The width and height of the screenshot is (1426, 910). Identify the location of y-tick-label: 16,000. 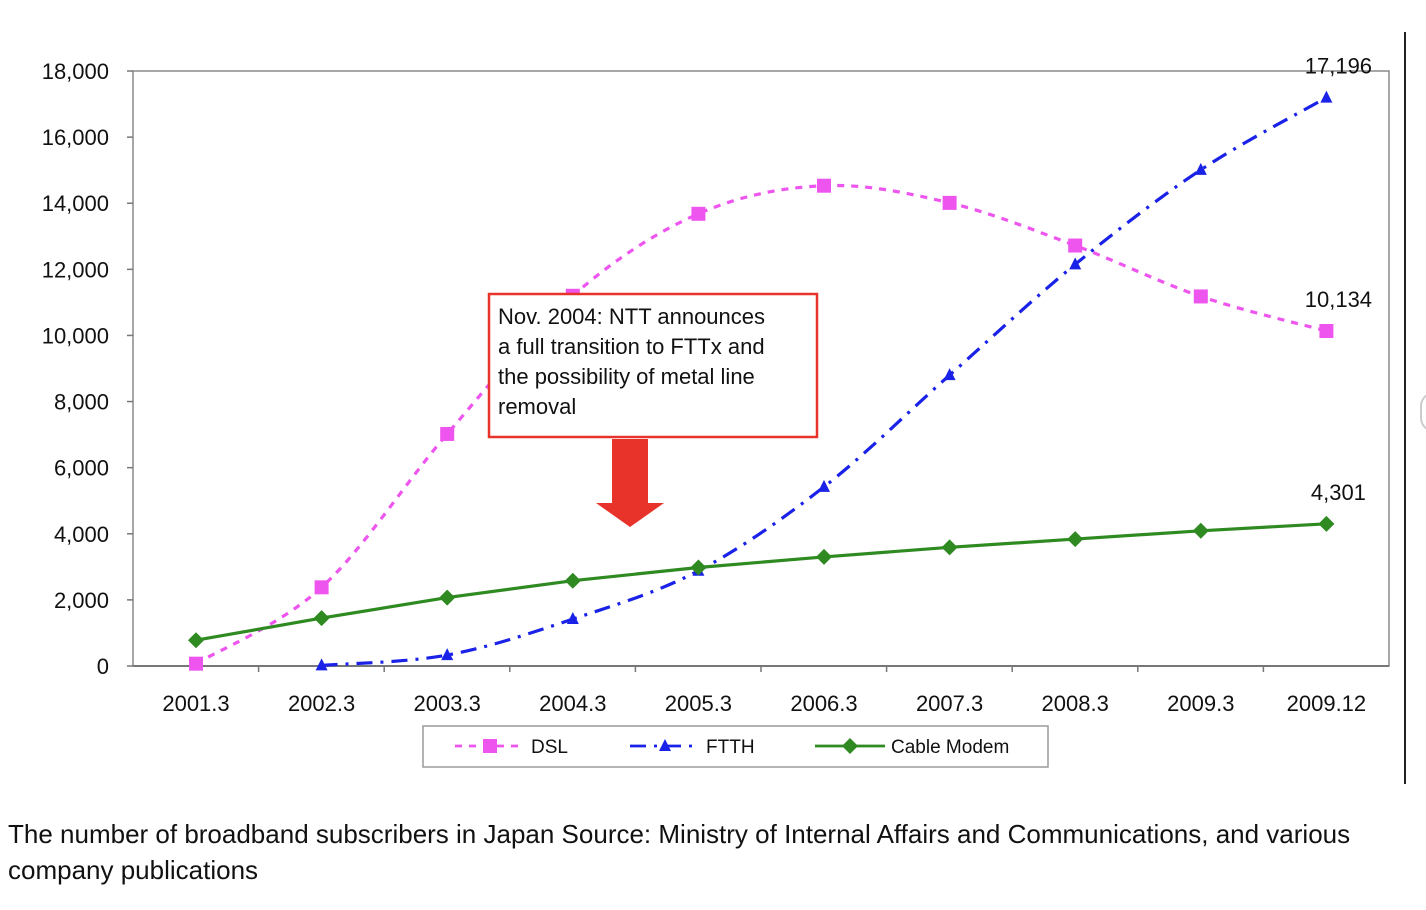
(75, 137).